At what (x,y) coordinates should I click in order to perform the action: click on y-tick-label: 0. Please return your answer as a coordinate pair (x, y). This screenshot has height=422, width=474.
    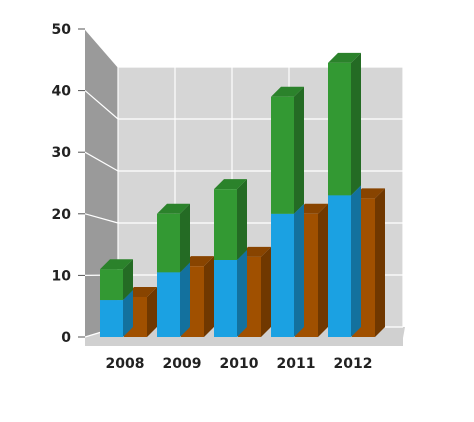
    Looking at the image, I should click on (66, 338).